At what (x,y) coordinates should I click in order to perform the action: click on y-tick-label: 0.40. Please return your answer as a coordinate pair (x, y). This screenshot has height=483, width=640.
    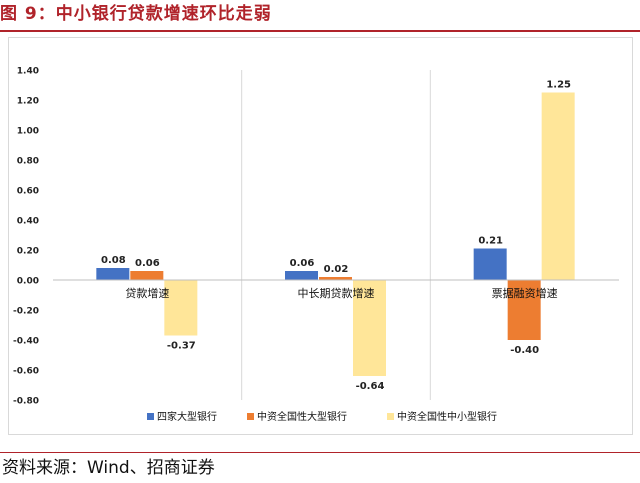
    Looking at the image, I should click on (28, 222).